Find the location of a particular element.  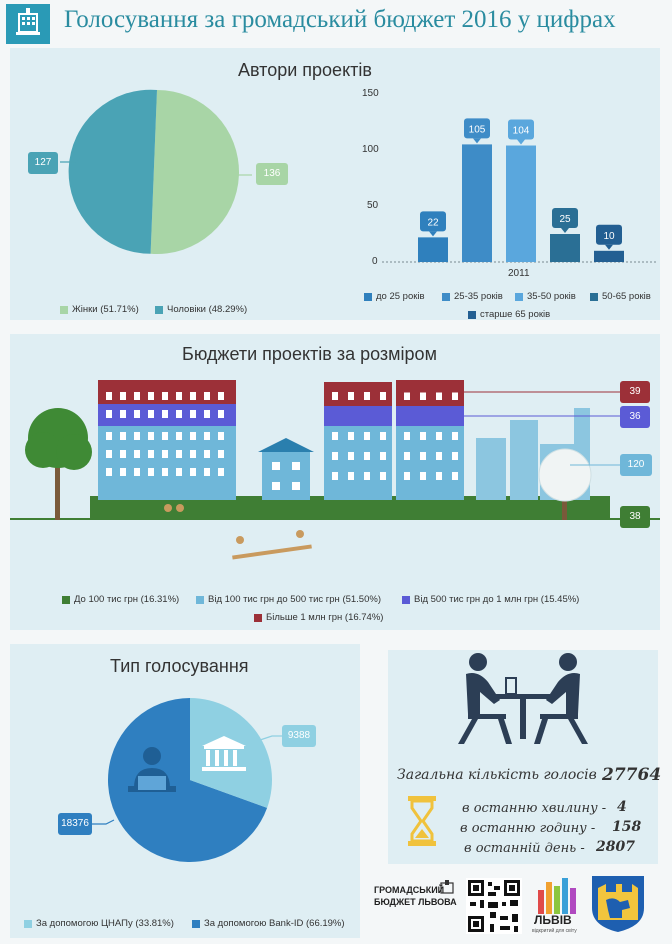

lviv-coat-of-arms-icon is located at coordinates (618, 904).